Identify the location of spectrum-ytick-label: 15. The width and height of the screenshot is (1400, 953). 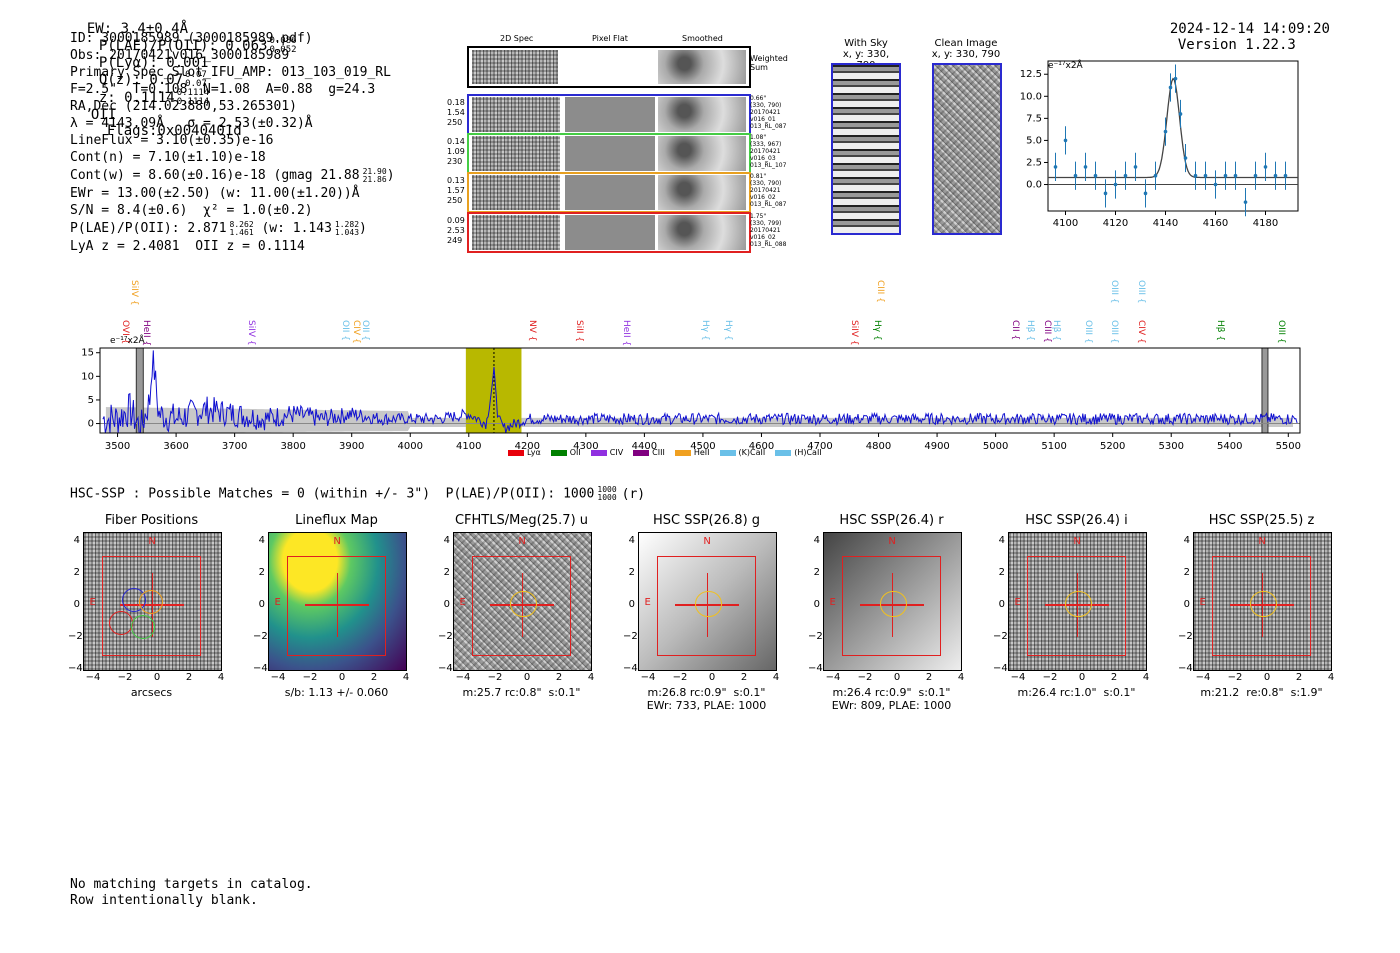
(87, 353).